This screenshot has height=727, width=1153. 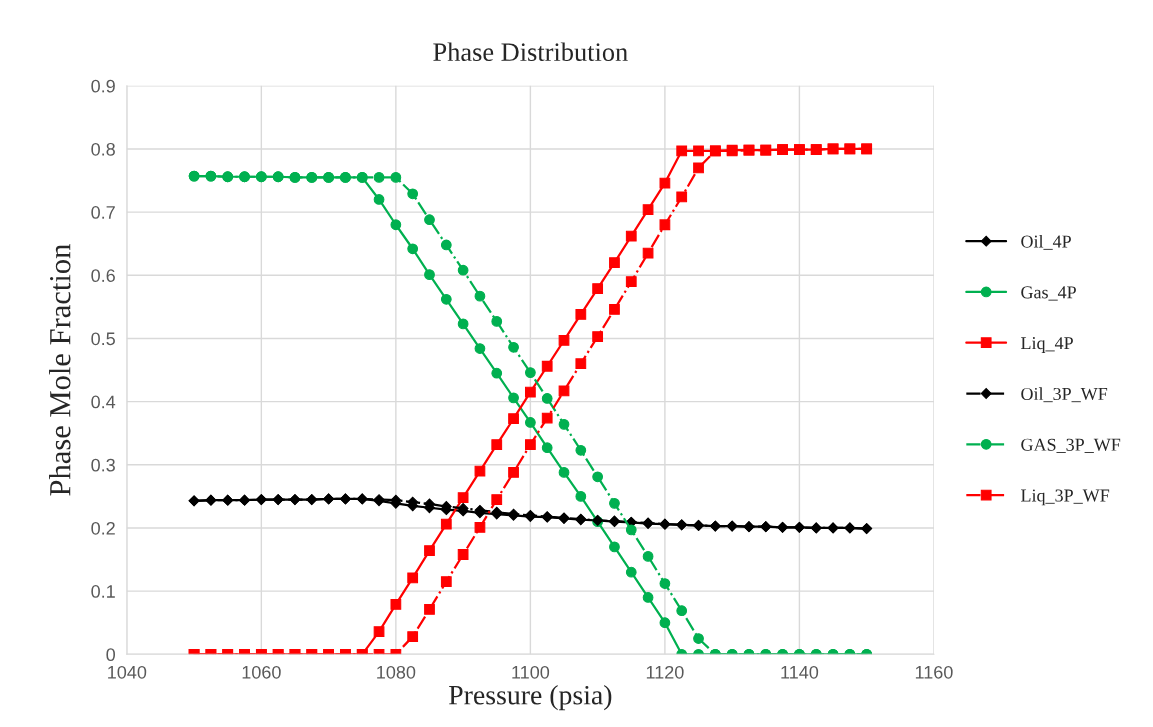 I want to click on y-tick-label: 0.1, so click(x=103, y=591).